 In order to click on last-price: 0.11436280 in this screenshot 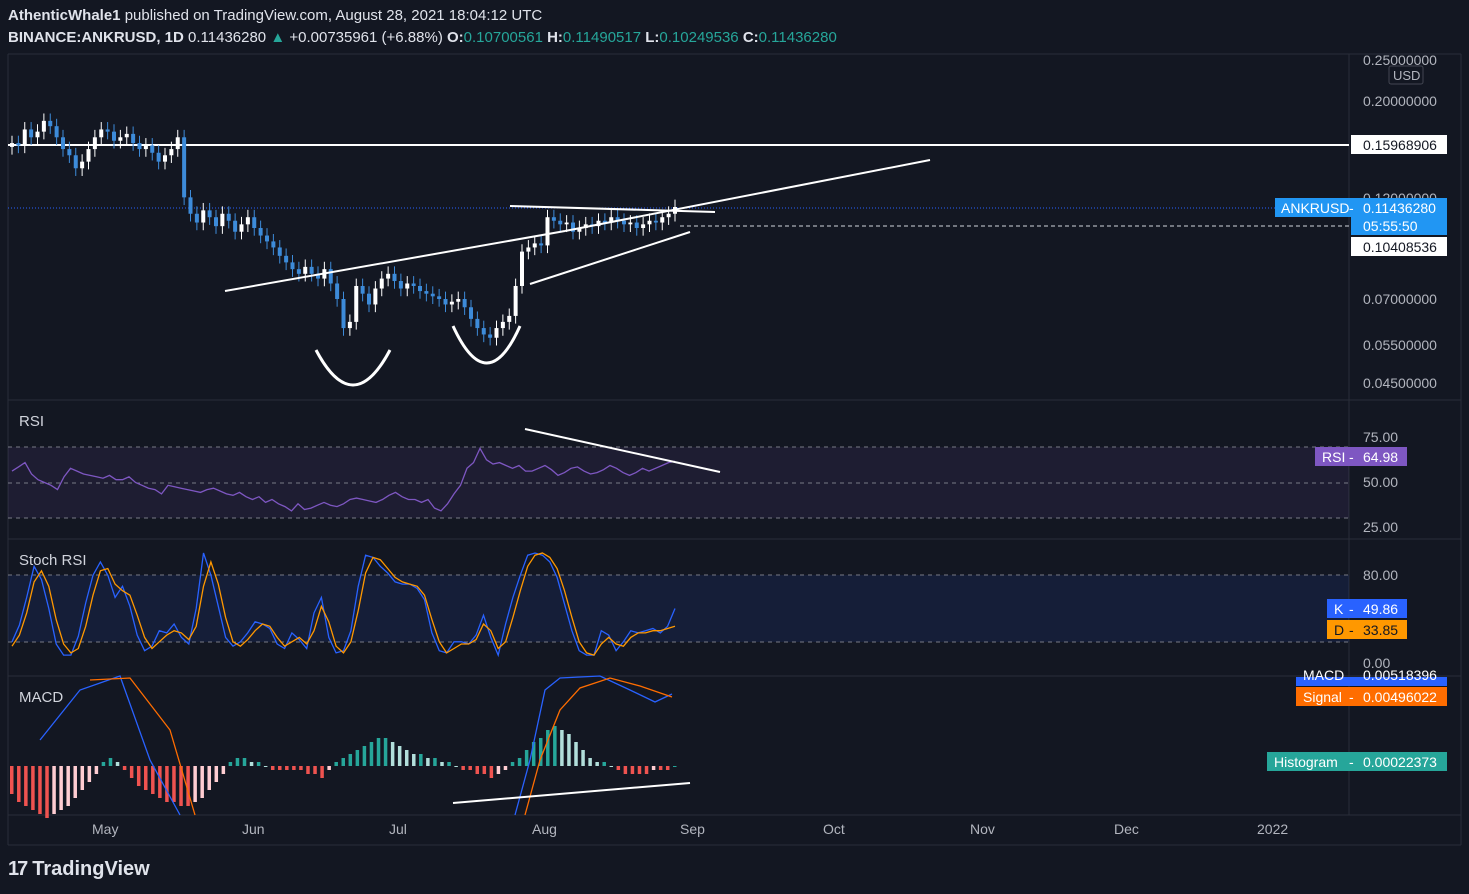, I will do `click(227, 37)`.